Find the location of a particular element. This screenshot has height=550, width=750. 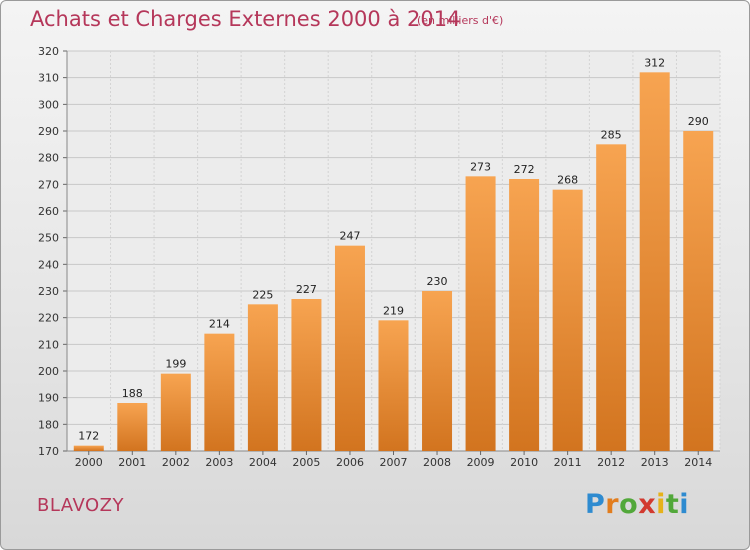

logo-letter: o is located at coordinates (629, 504).